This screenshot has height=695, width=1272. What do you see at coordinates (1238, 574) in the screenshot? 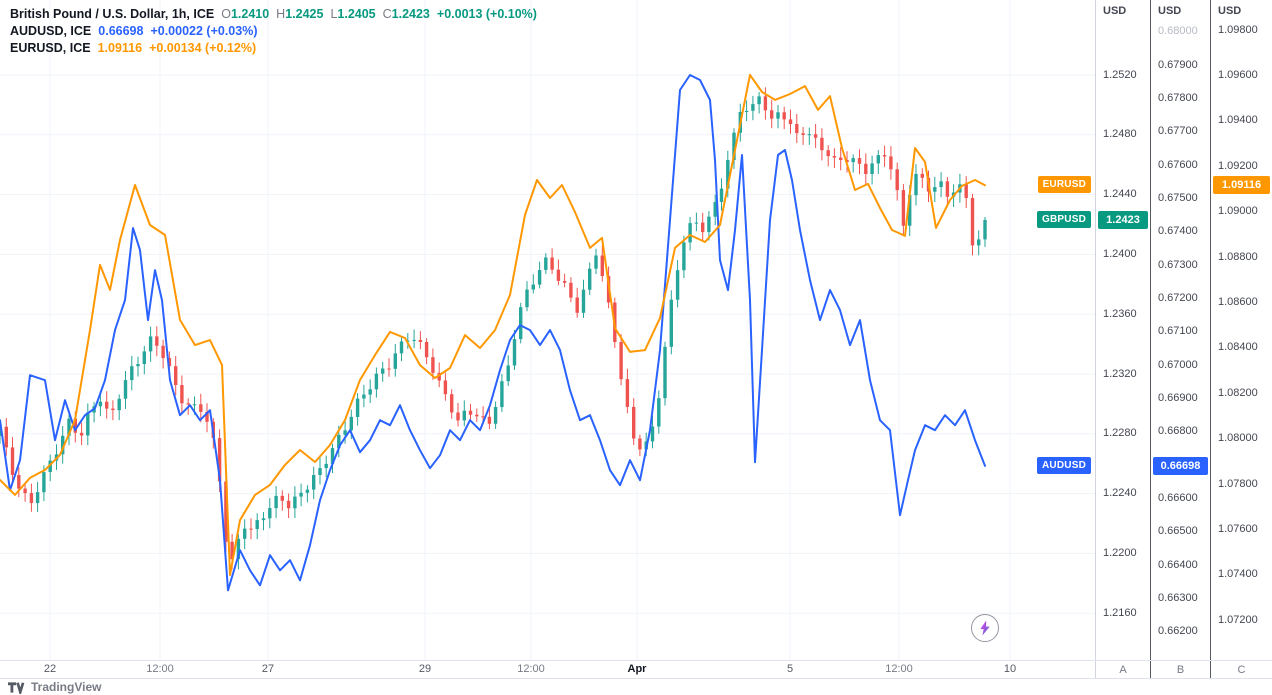
I see `price-tick: 1.07400` at bounding box center [1238, 574].